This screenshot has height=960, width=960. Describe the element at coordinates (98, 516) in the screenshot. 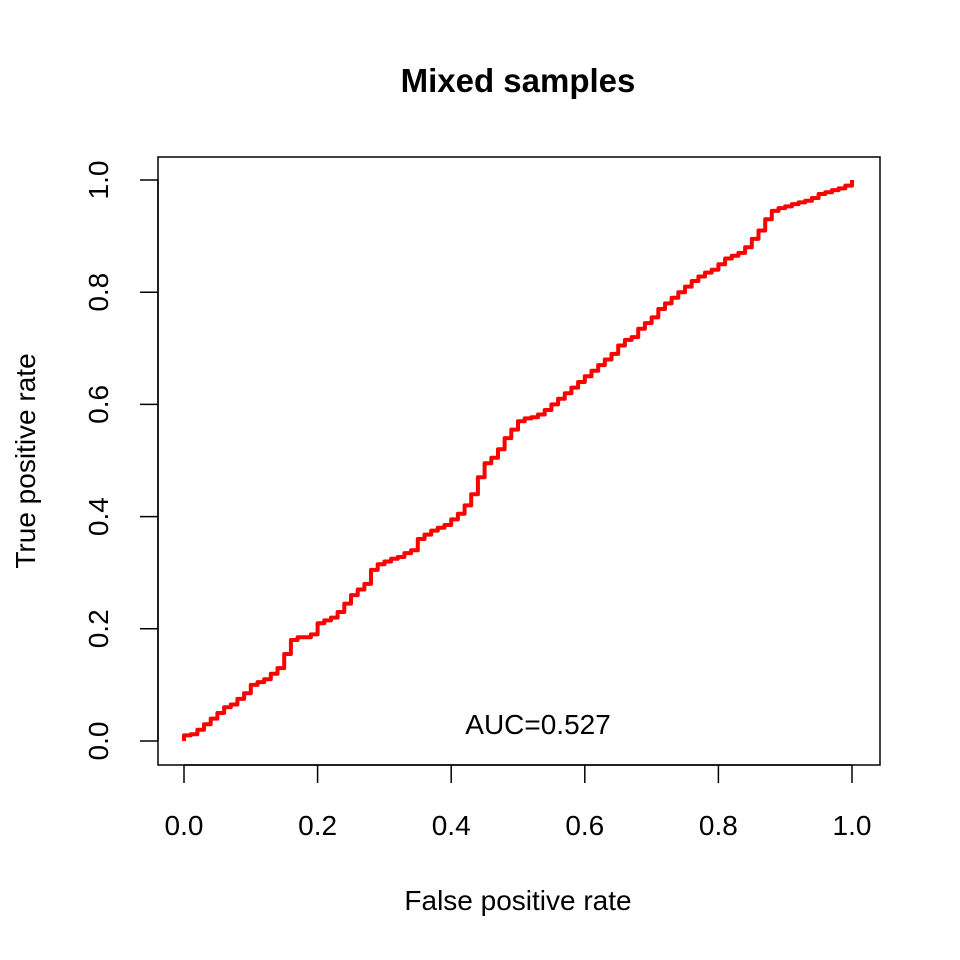

I see `y-tick-label: 0.4` at that location.